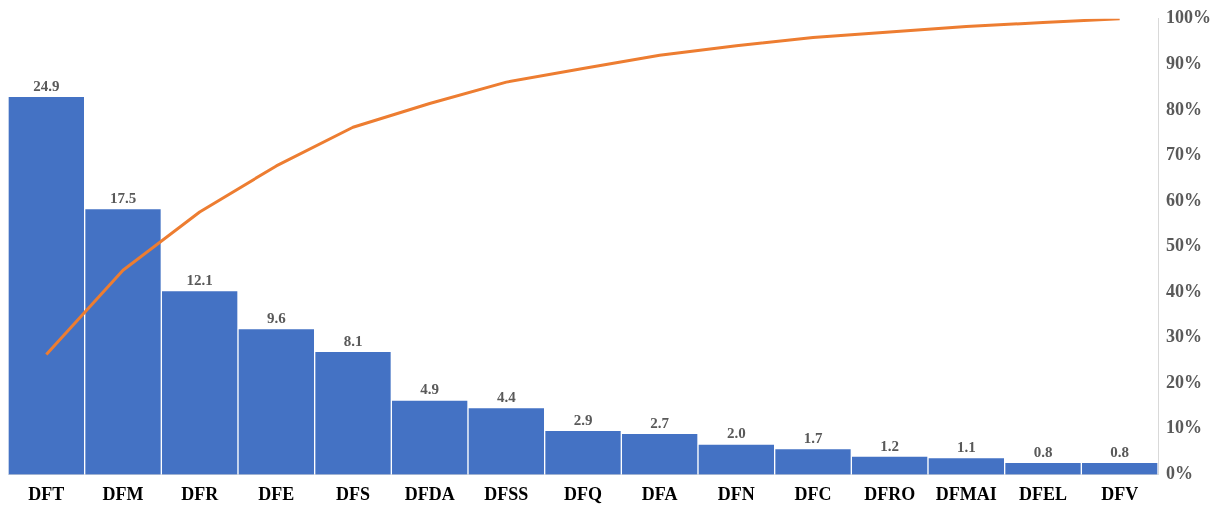  I want to click on x-tick-label: DFV, so click(1120, 493).